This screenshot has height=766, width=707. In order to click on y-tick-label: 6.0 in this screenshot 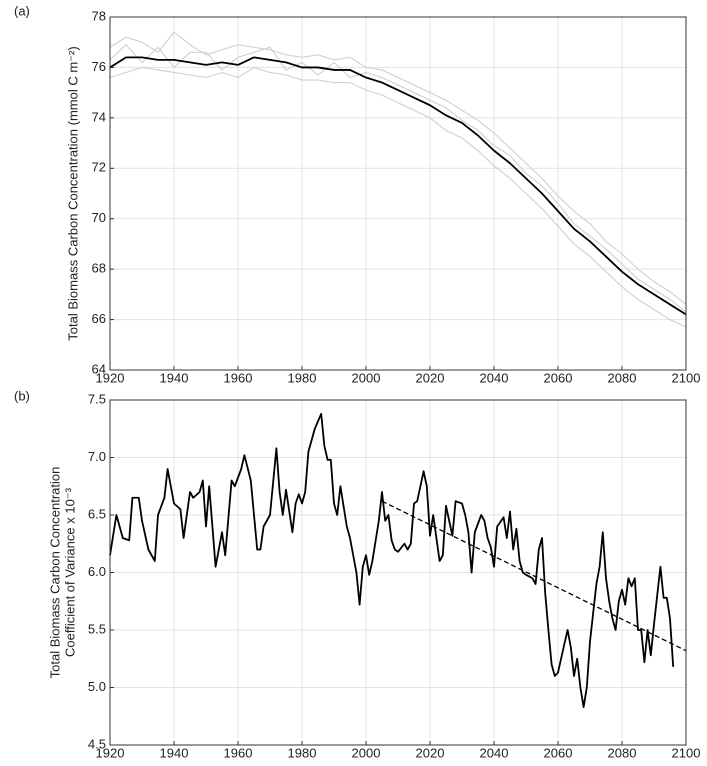, I will do `click(97, 571)`.